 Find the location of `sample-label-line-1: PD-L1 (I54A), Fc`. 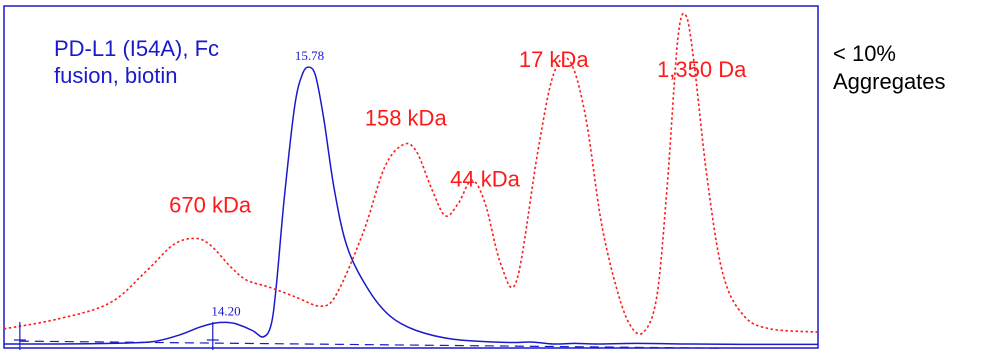

sample-label-line-1: PD-L1 (I54A), Fc is located at coordinates (136, 48).